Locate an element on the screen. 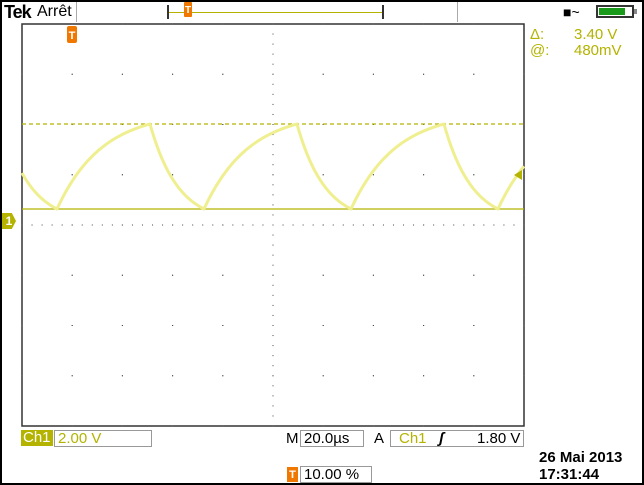 The height and width of the screenshot is (485, 644). trigger-position-icon: T is located at coordinates (292, 474).